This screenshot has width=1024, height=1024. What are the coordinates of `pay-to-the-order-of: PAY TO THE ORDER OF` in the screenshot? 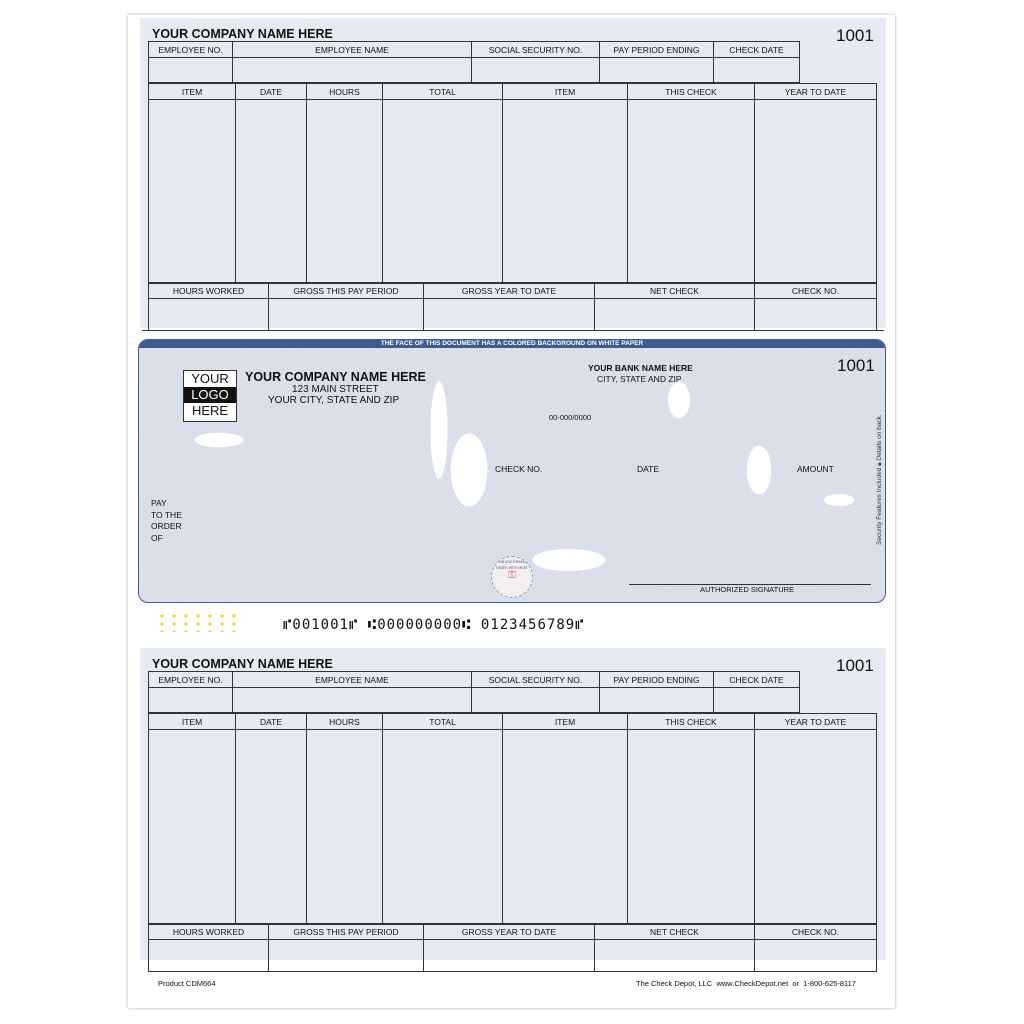 It's located at (176, 521).